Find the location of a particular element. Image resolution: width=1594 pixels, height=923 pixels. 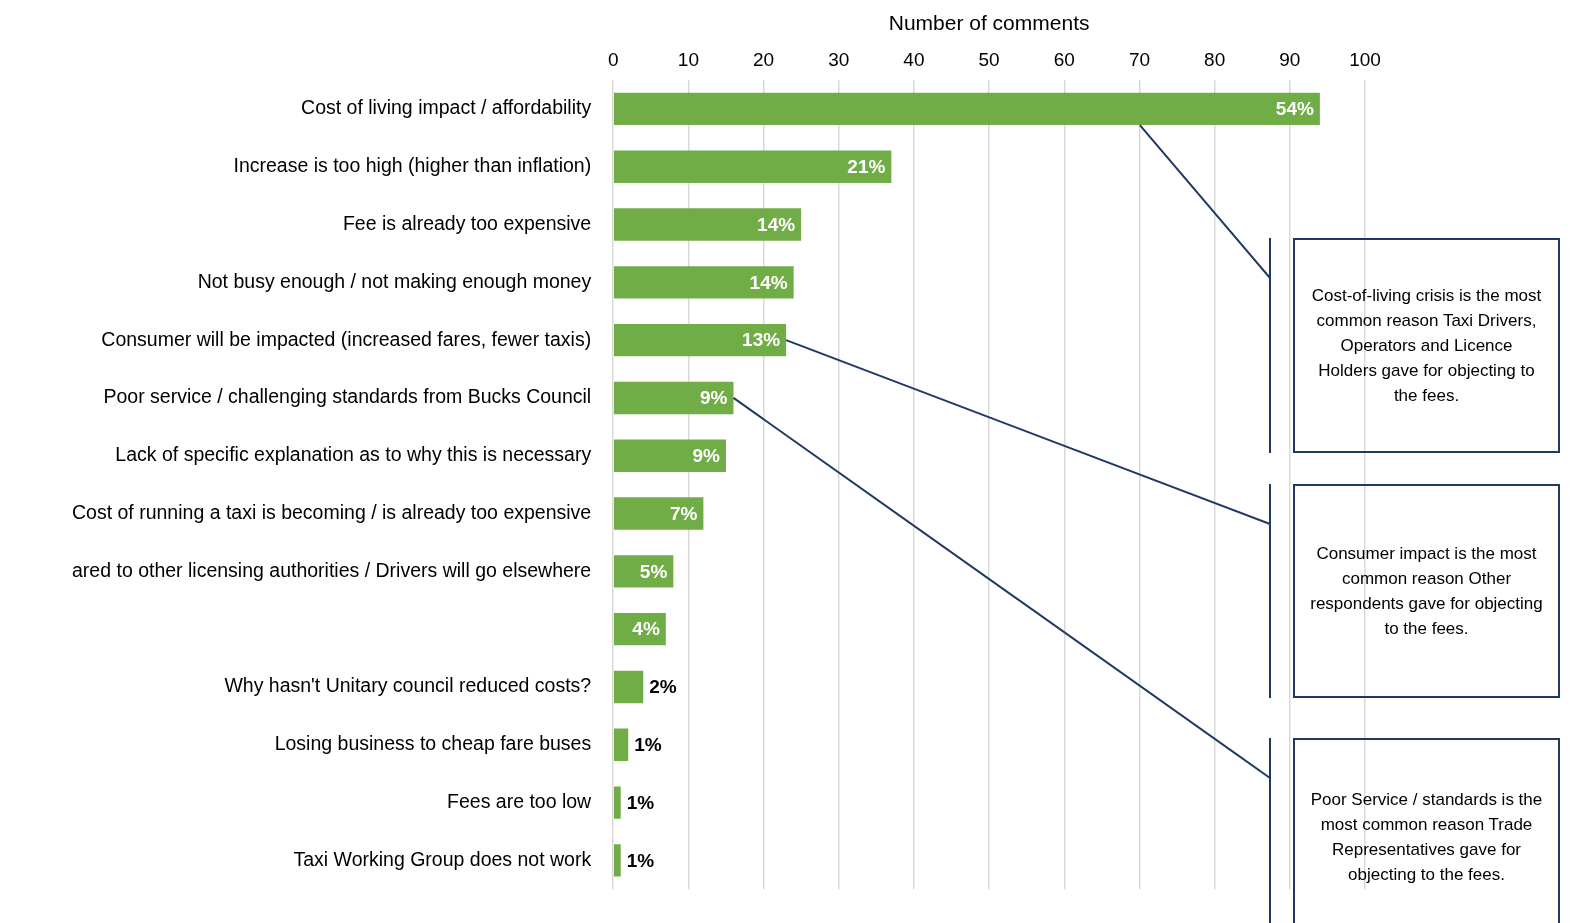

x-tick-label: 60 is located at coordinates (1064, 59).